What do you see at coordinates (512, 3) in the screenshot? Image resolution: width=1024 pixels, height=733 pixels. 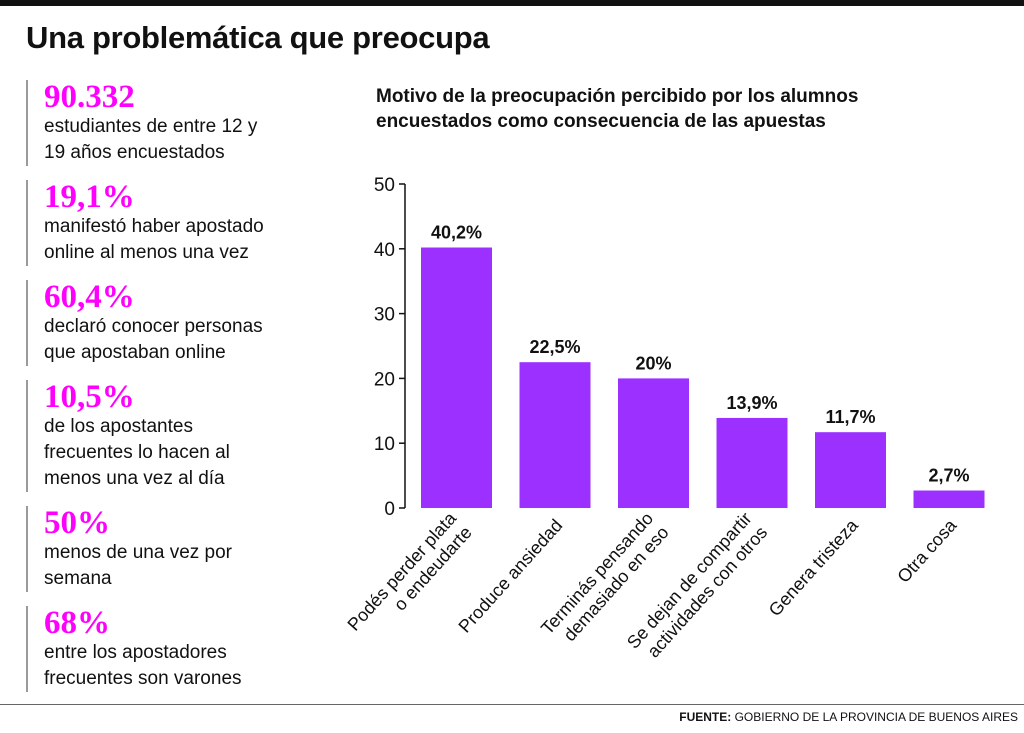 I see `top-rule` at bounding box center [512, 3].